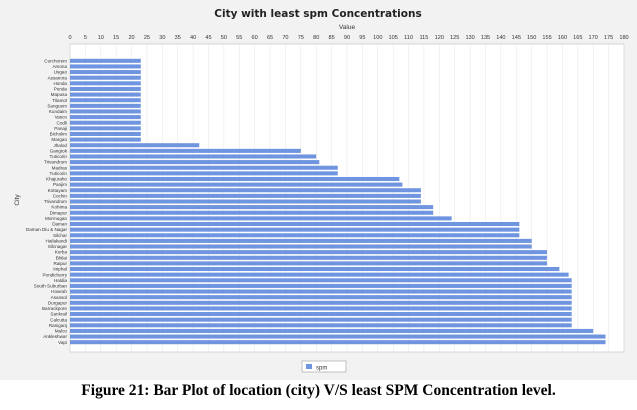  Describe the element at coordinates (59, 100) in the screenshot. I see `city-label: Tilamol` at that location.